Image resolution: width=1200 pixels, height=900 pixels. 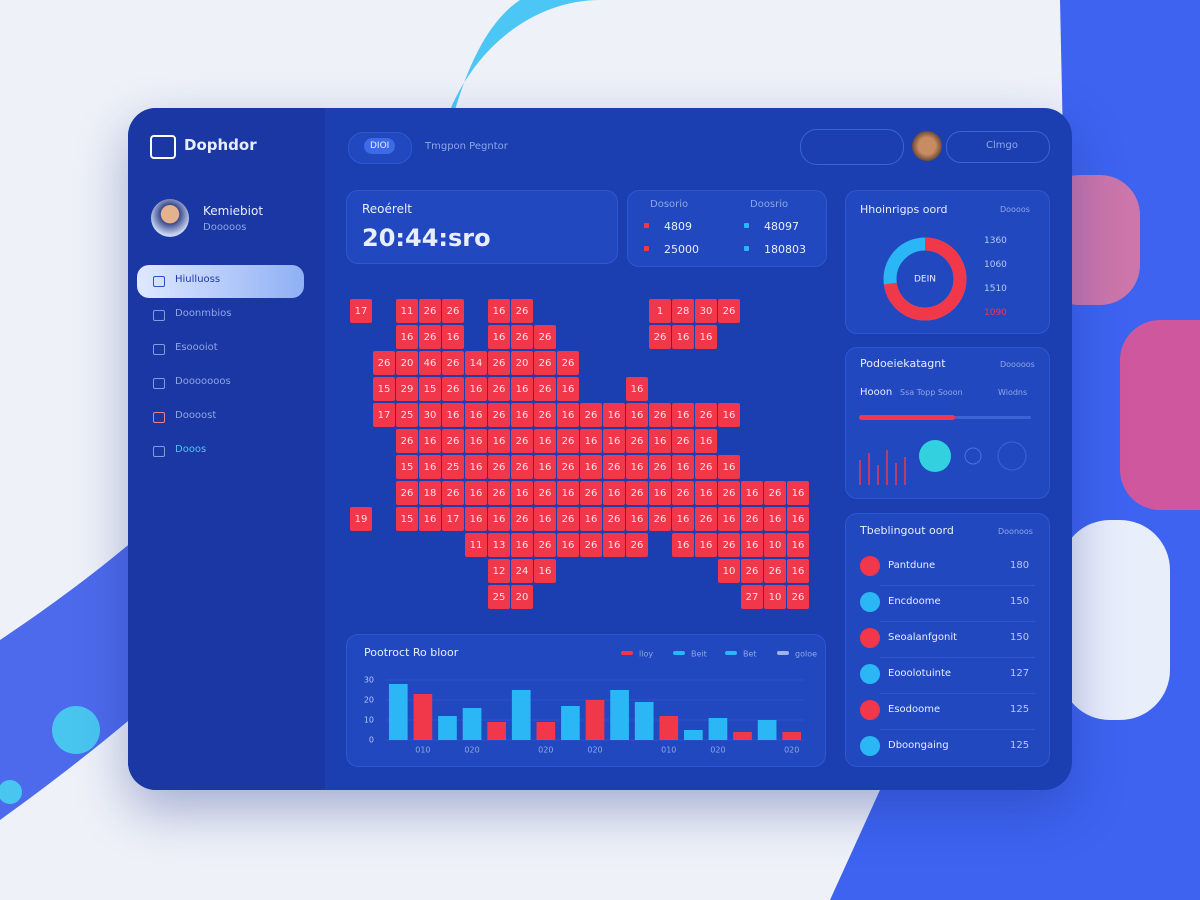 I want to click on logo-icon, so click(x=163, y=147).